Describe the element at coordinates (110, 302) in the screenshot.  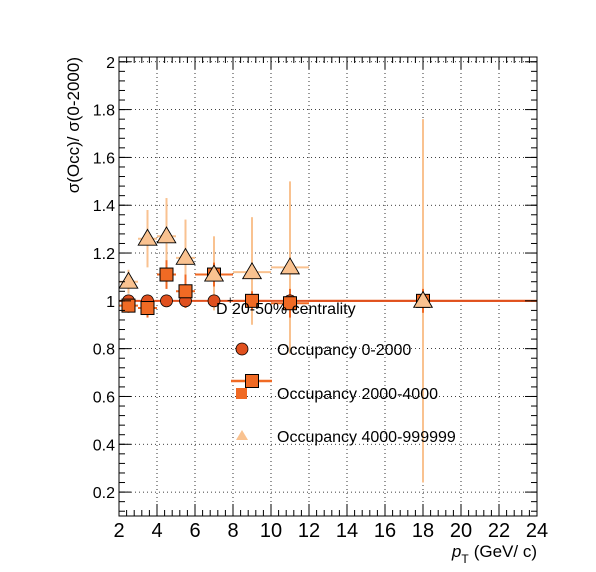
I see `y-tick-label: 1` at that location.